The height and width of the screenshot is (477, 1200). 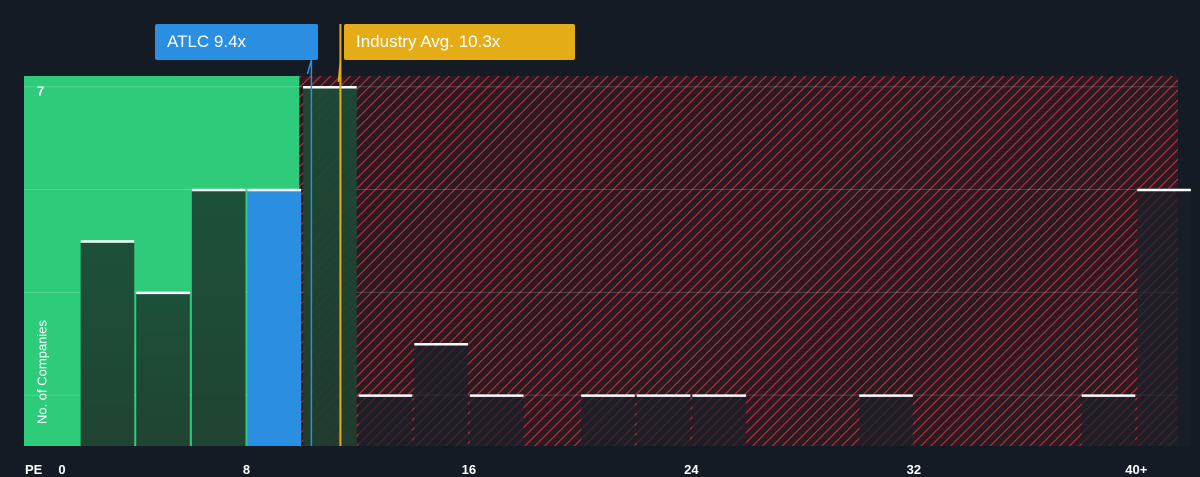 What do you see at coordinates (34, 469) in the screenshot?
I see `x-axis-label: PE` at bounding box center [34, 469].